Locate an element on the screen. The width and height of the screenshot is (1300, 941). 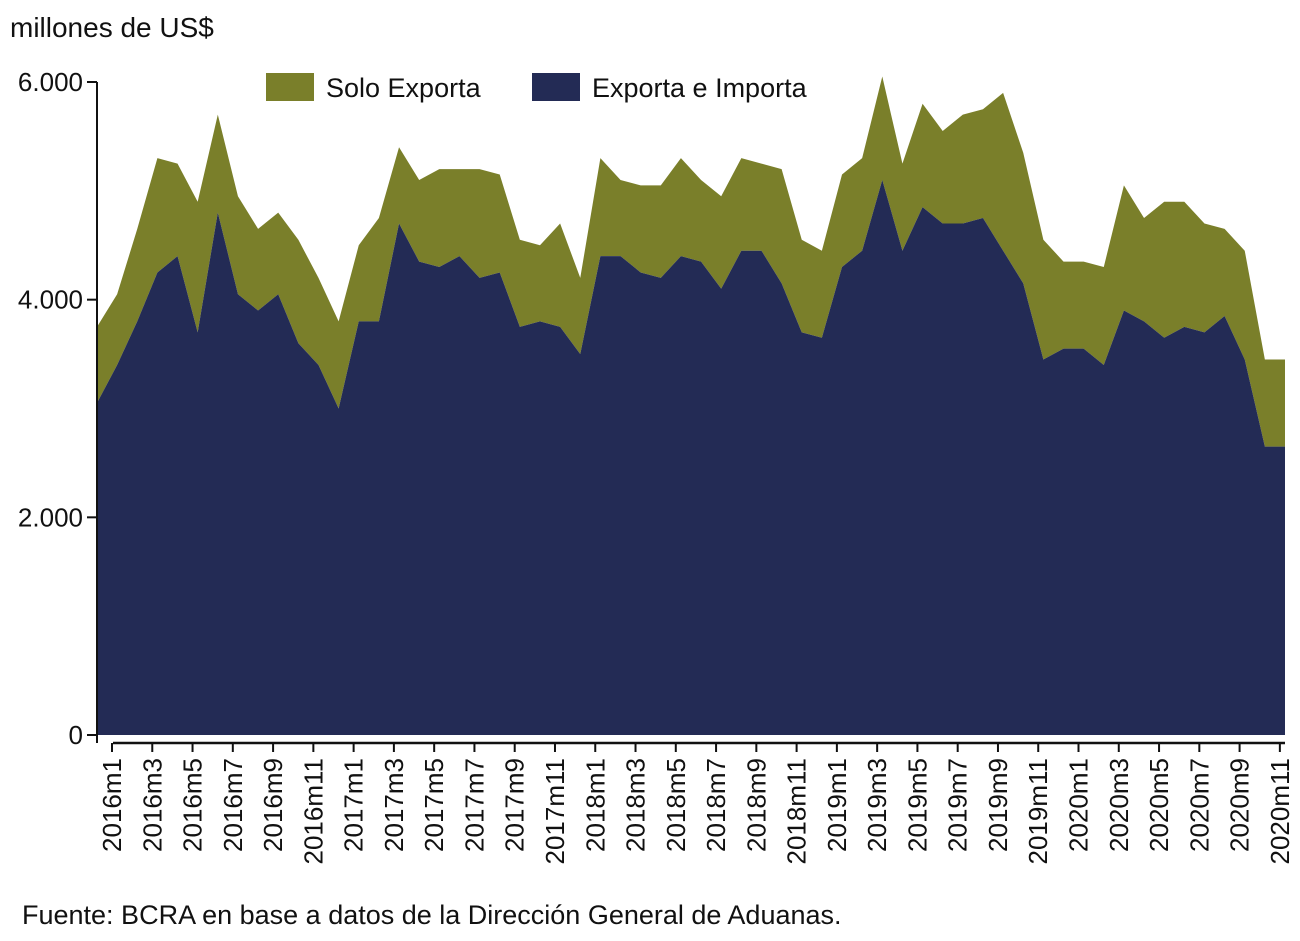
x-tick-label: 2018m3 is located at coordinates (636, 805).